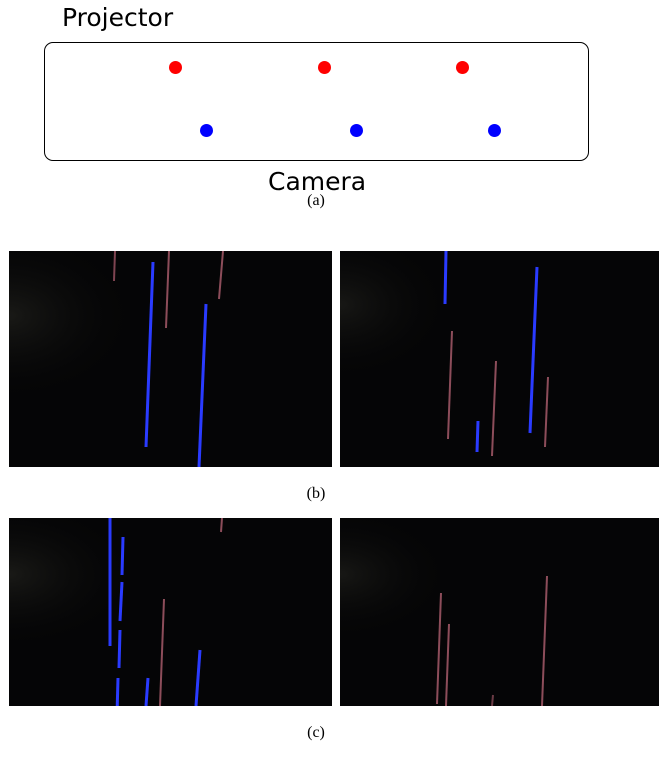 The height and width of the screenshot is (769, 659). I want to click on camera-label: Camera, so click(317, 181).